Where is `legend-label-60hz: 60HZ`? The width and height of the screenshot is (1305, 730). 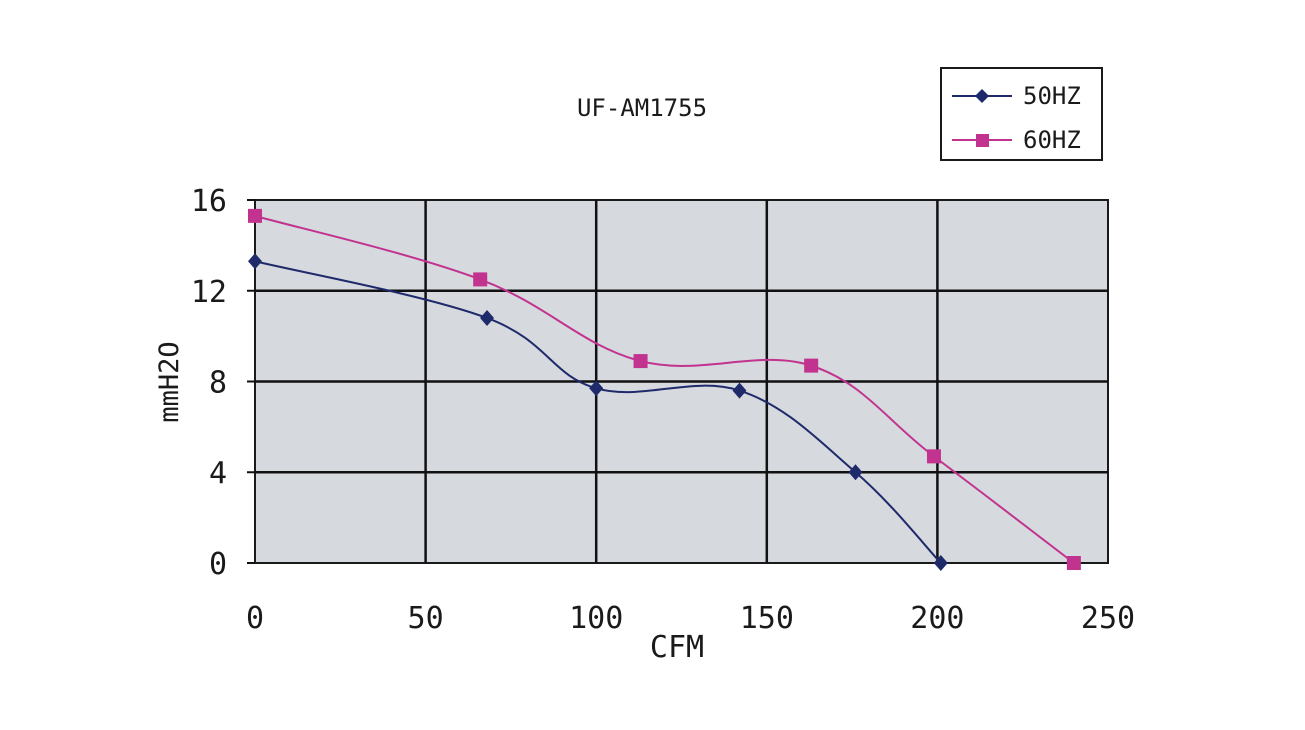 legend-label-60hz: 60HZ is located at coordinates (1052, 140).